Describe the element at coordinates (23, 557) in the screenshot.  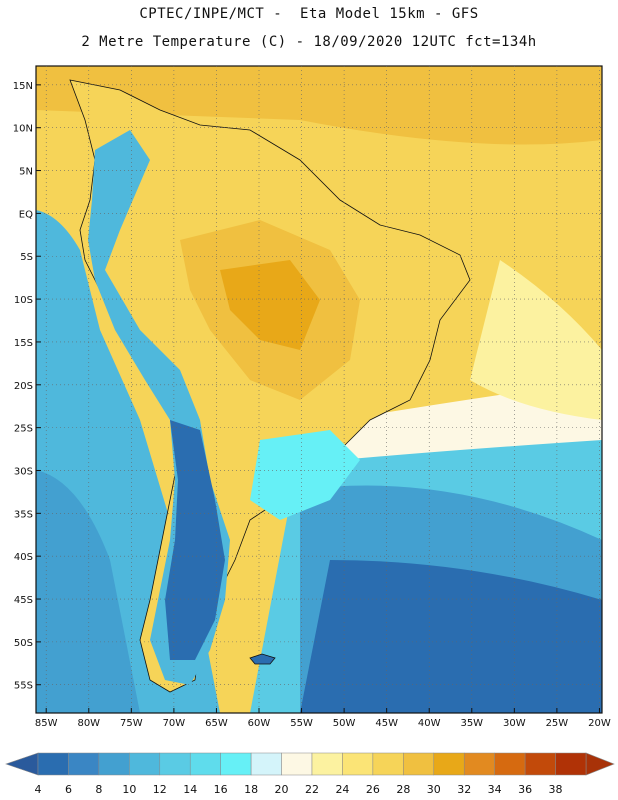
I see `lat-tick-label: 40S` at that location.